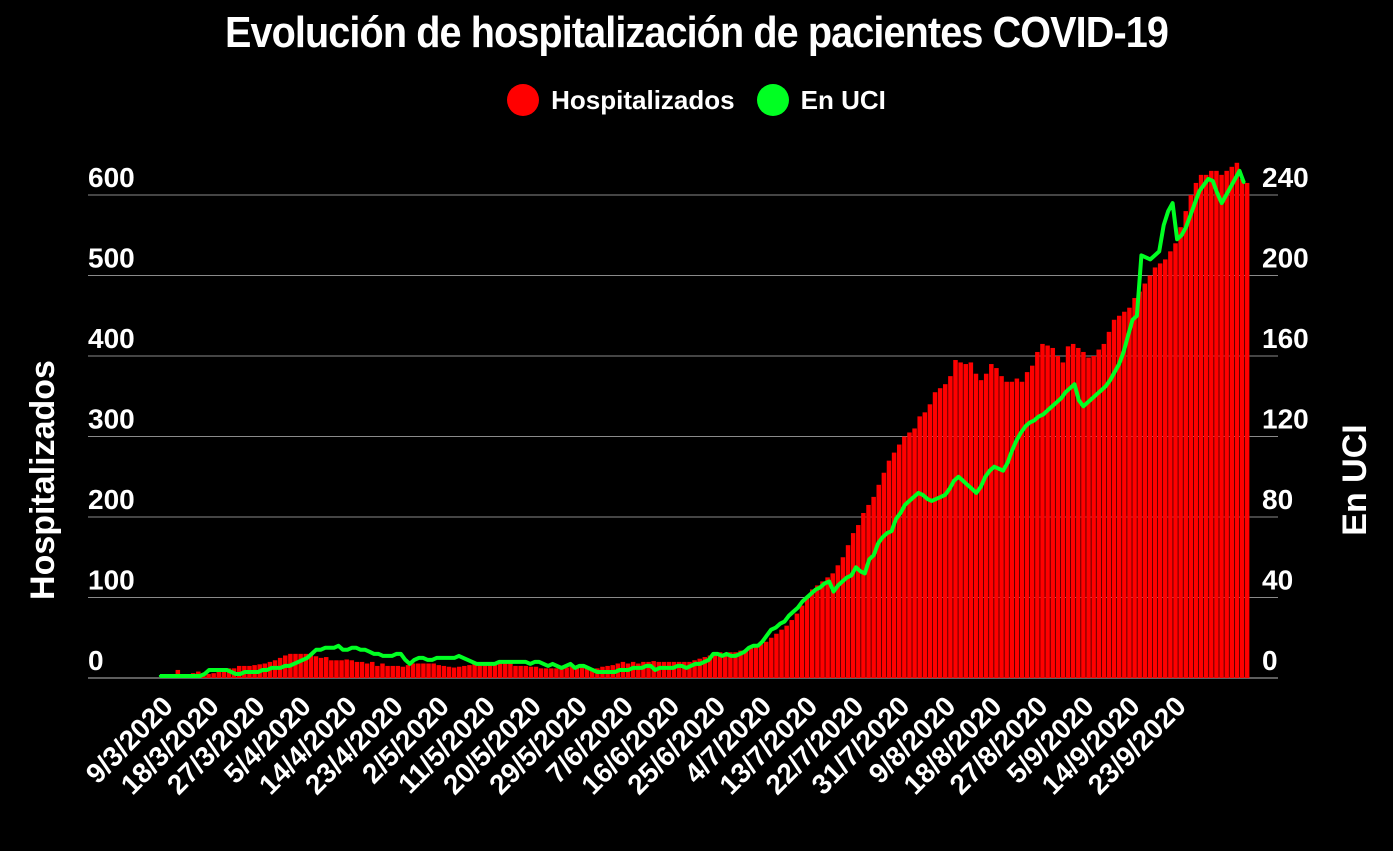  I want to click on y-tick-label-right: 160, so click(1285, 338).